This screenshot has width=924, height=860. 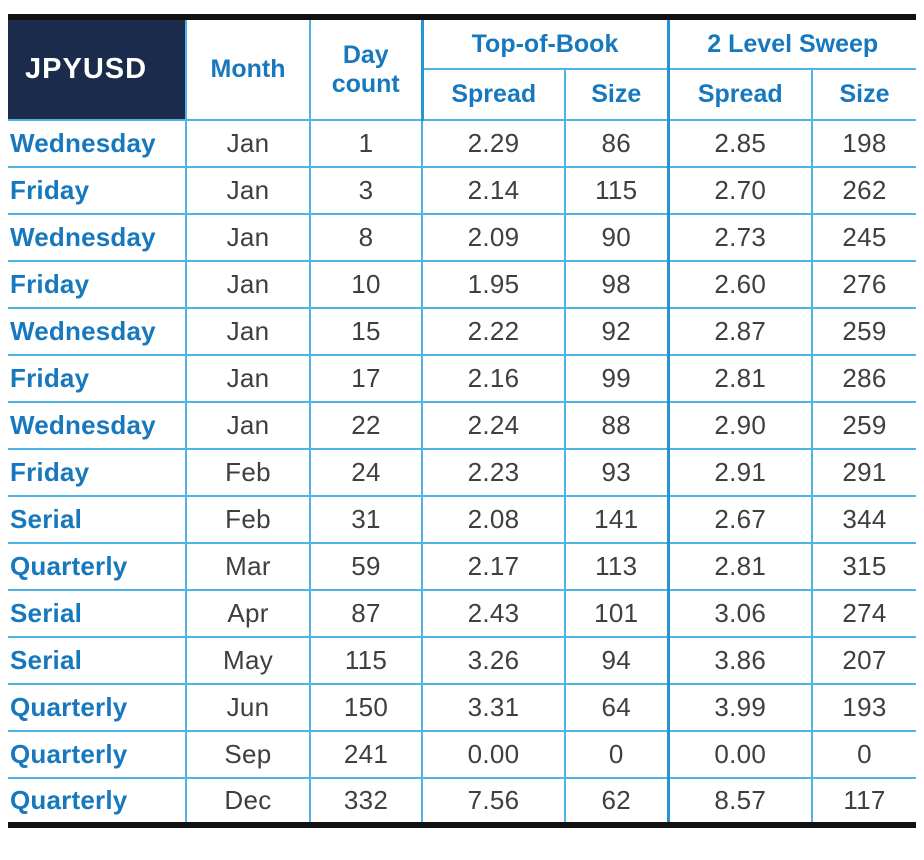 I want to click on cell-month: Apr, so click(x=248, y=613).